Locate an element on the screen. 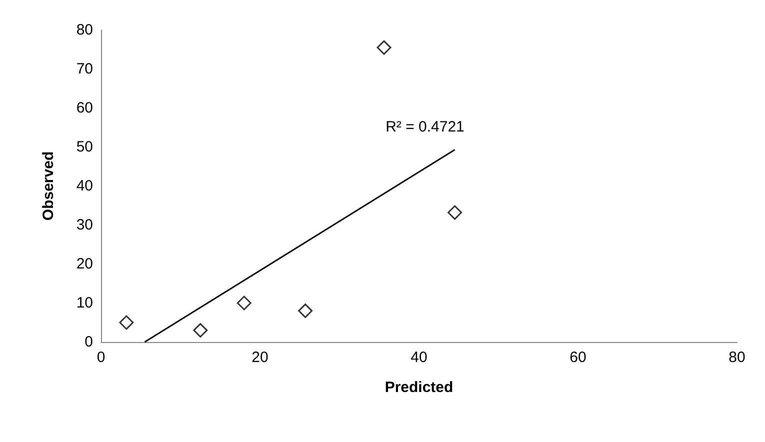  x-tick-label: 0 is located at coordinates (101, 357).